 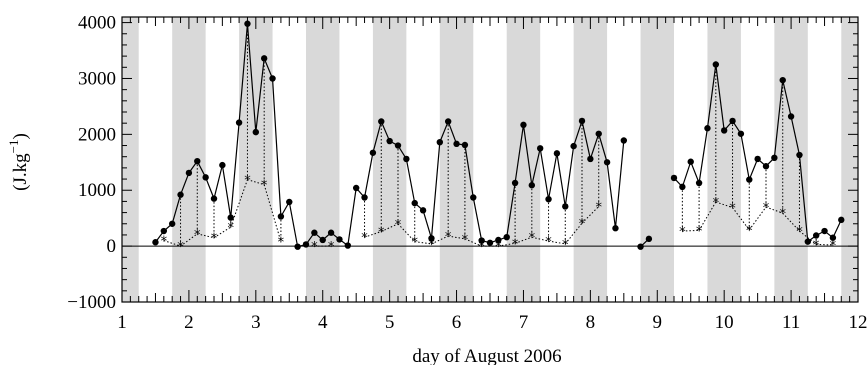 What do you see at coordinates (247, 181) in the screenshot?
I see `asterisk-point-5: *` at bounding box center [247, 181].